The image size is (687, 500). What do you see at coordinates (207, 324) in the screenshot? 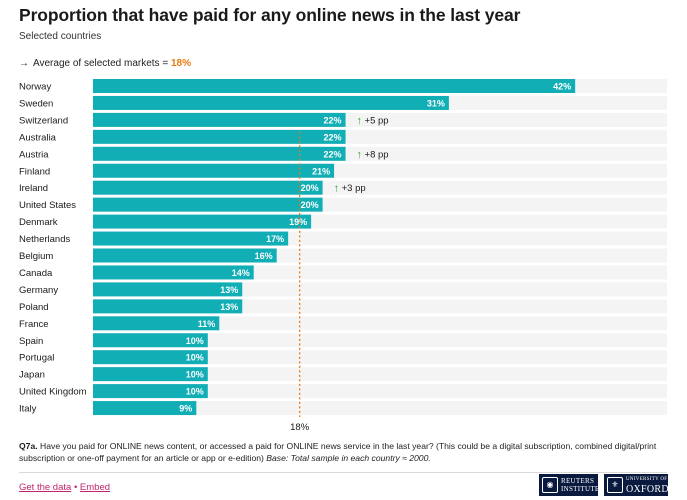
I see `value-label-france: 11%` at bounding box center [207, 324].